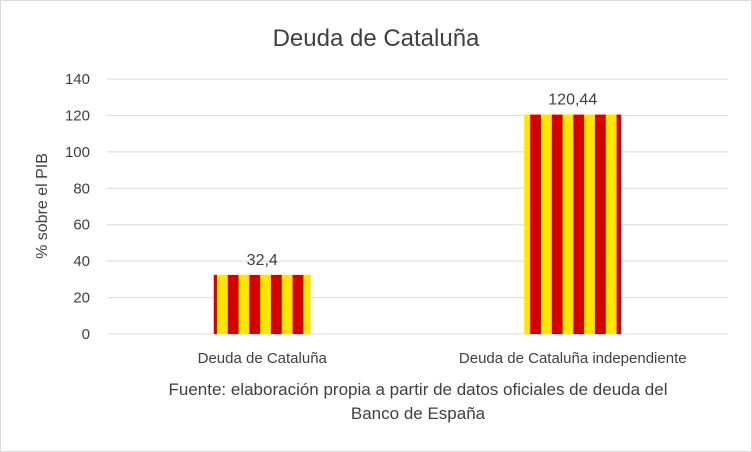 The width and height of the screenshot is (752, 452). I want to click on y-tick-label: 20, so click(81, 298).